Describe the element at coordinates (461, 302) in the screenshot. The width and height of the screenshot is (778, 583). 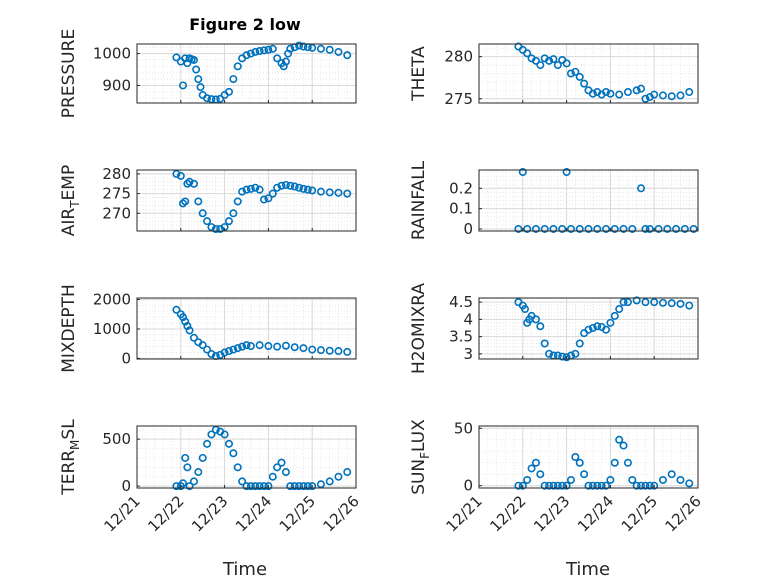
I see `y-tick-label: 4.5` at that location.